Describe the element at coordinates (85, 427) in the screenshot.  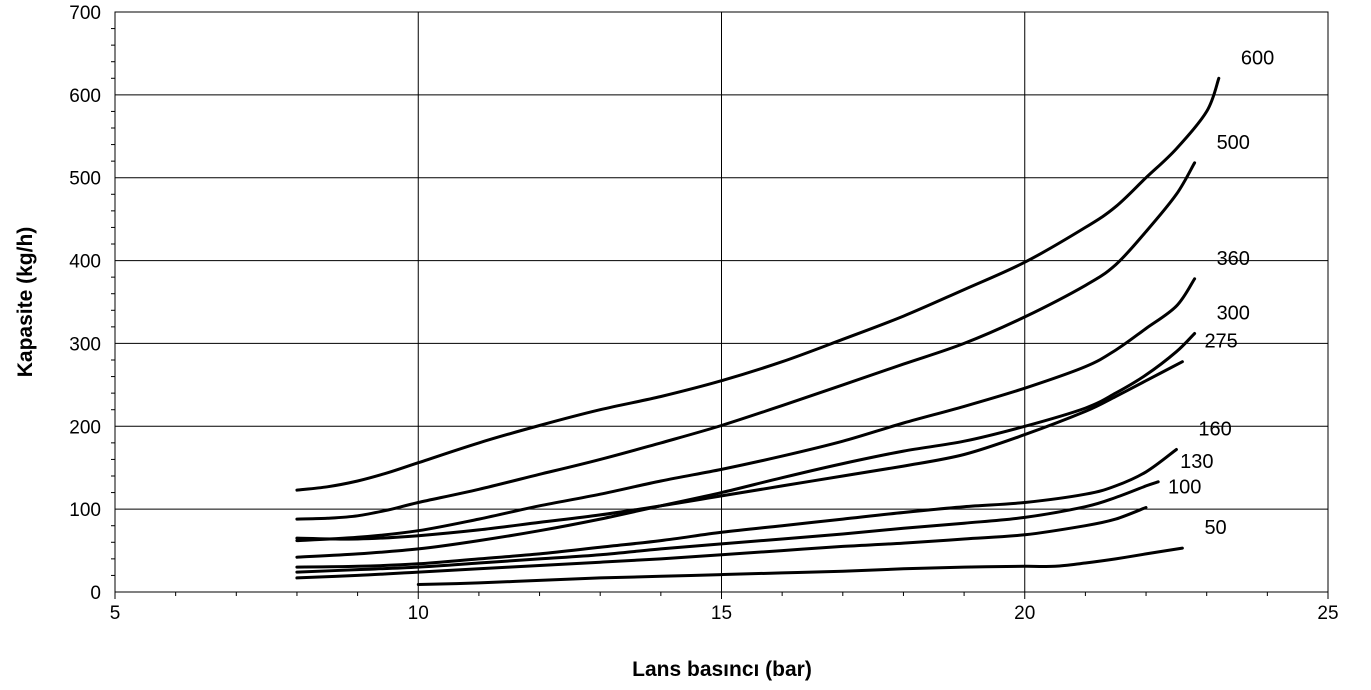
I see `y-tick-label: 200` at that location.